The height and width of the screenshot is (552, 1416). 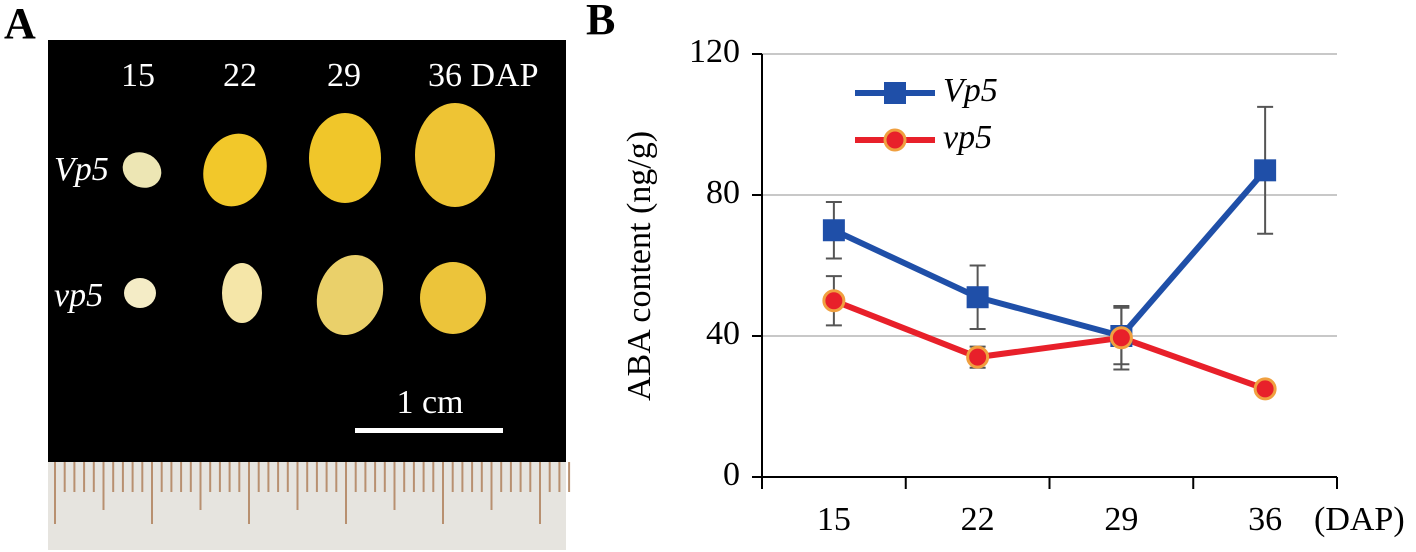 What do you see at coordinates (308, 219) in the screenshot?
I see `seeds` at bounding box center [308, 219].